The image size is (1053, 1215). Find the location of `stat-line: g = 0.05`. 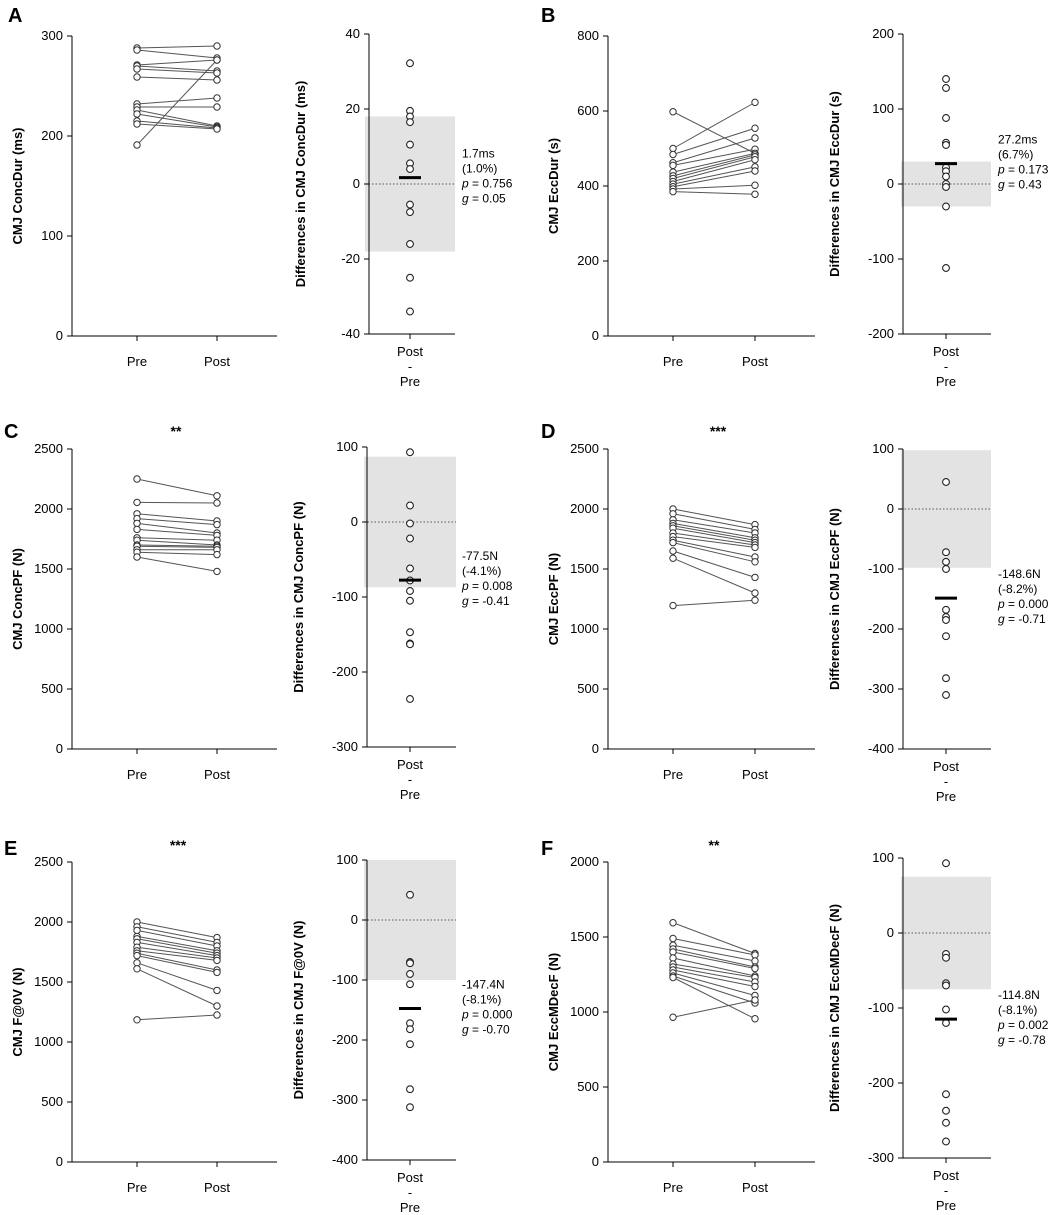

stat-line: g = 0.05 is located at coordinates (484, 199).